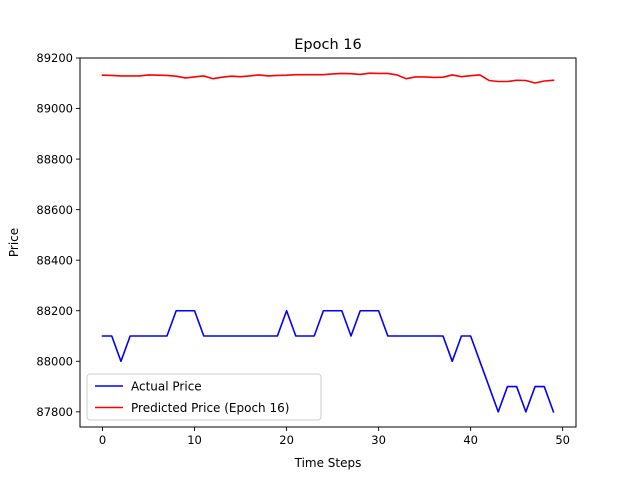  I want to click on y-tick-label: 88400, so click(54, 260).